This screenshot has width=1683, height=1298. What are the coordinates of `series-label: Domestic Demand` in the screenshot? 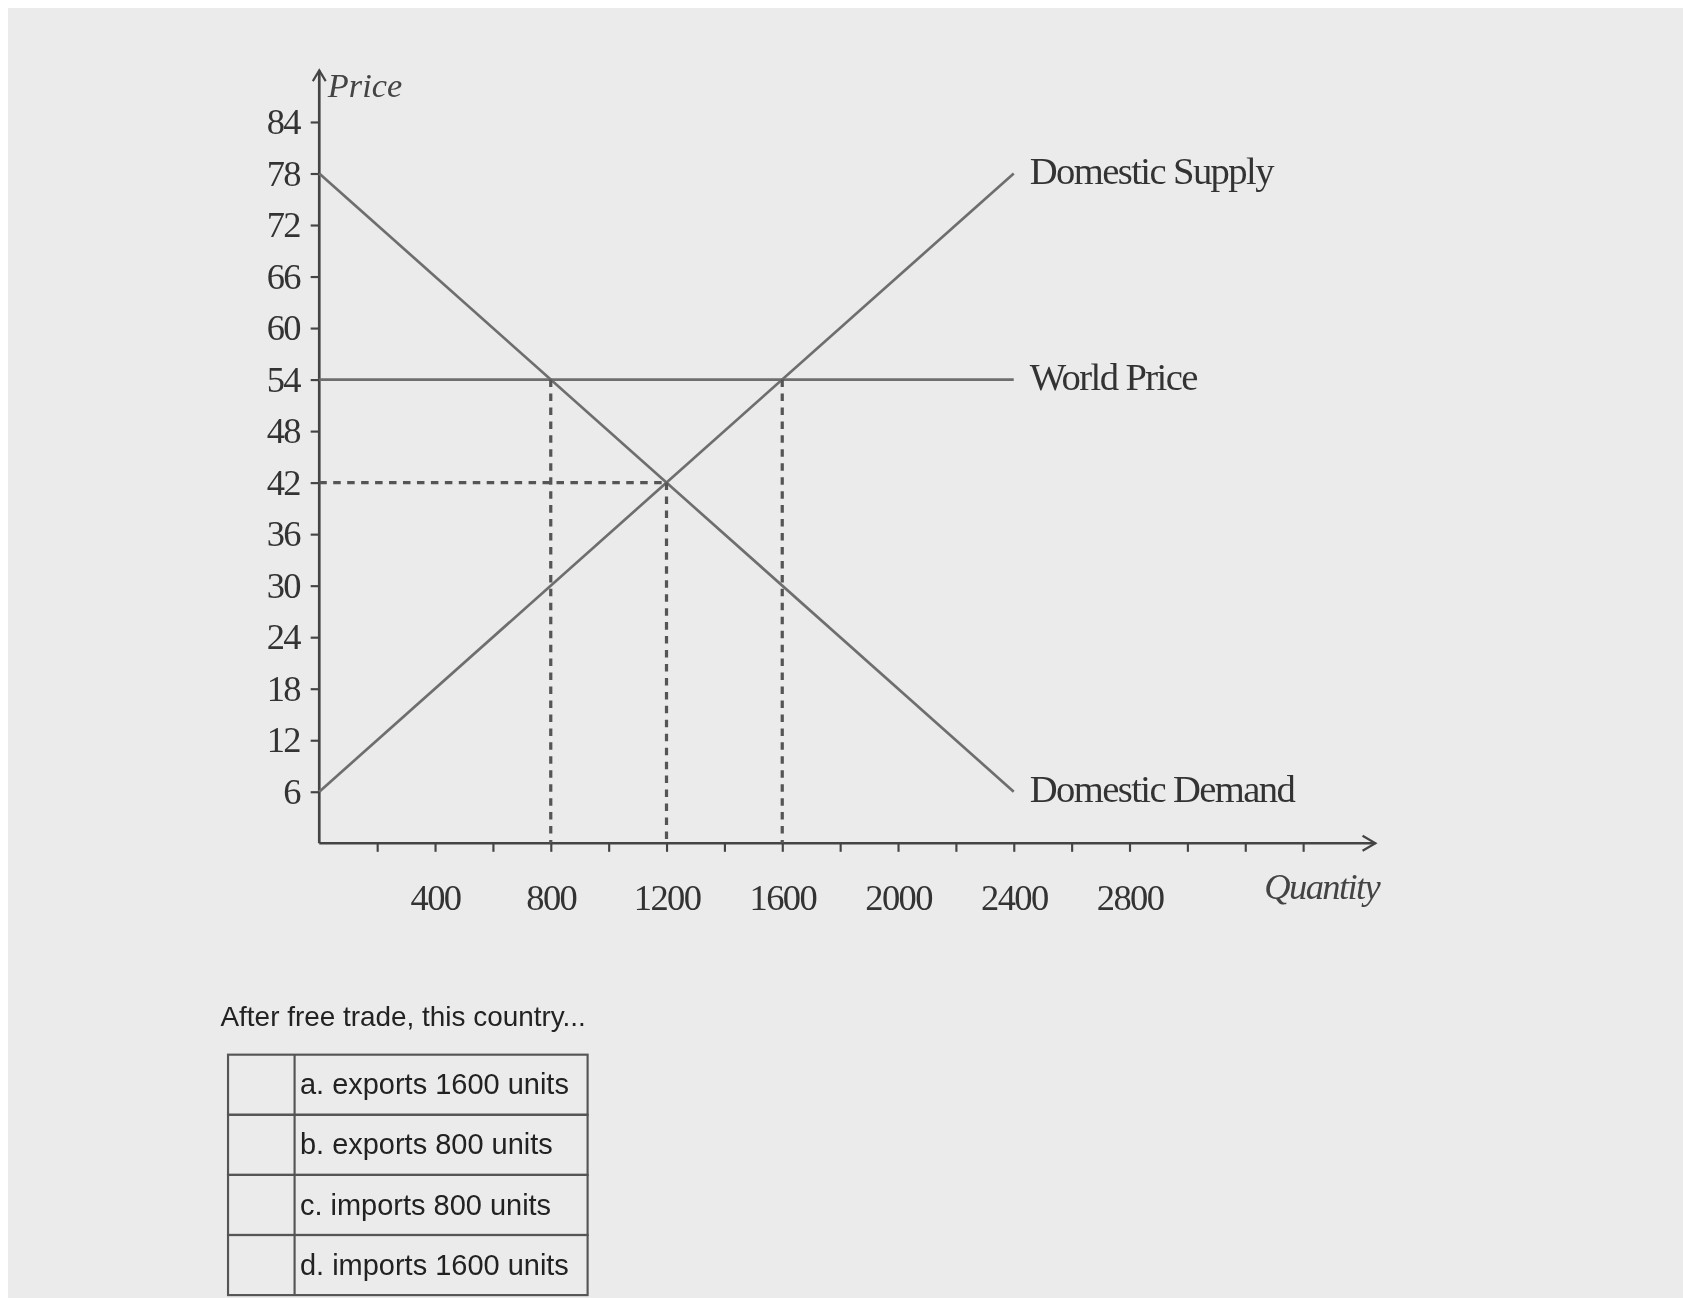 It's located at (1162, 789).